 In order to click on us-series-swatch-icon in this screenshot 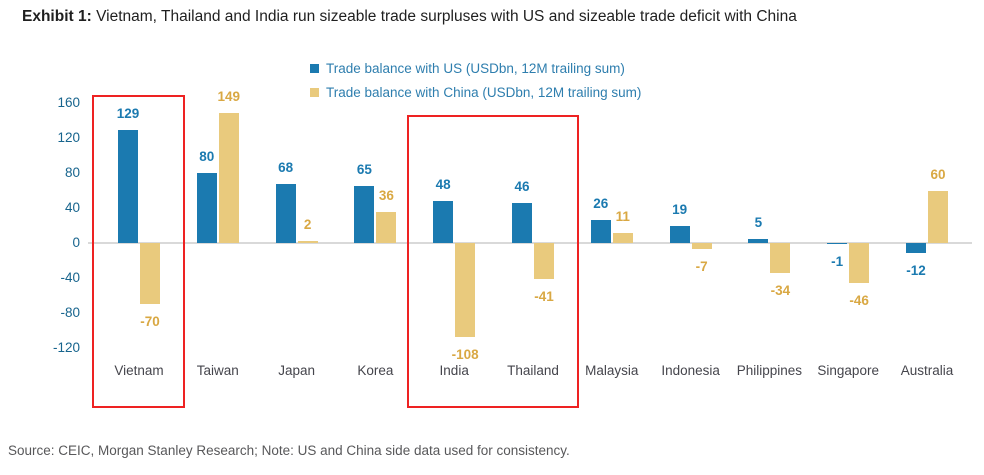, I will do `click(314, 68)`.